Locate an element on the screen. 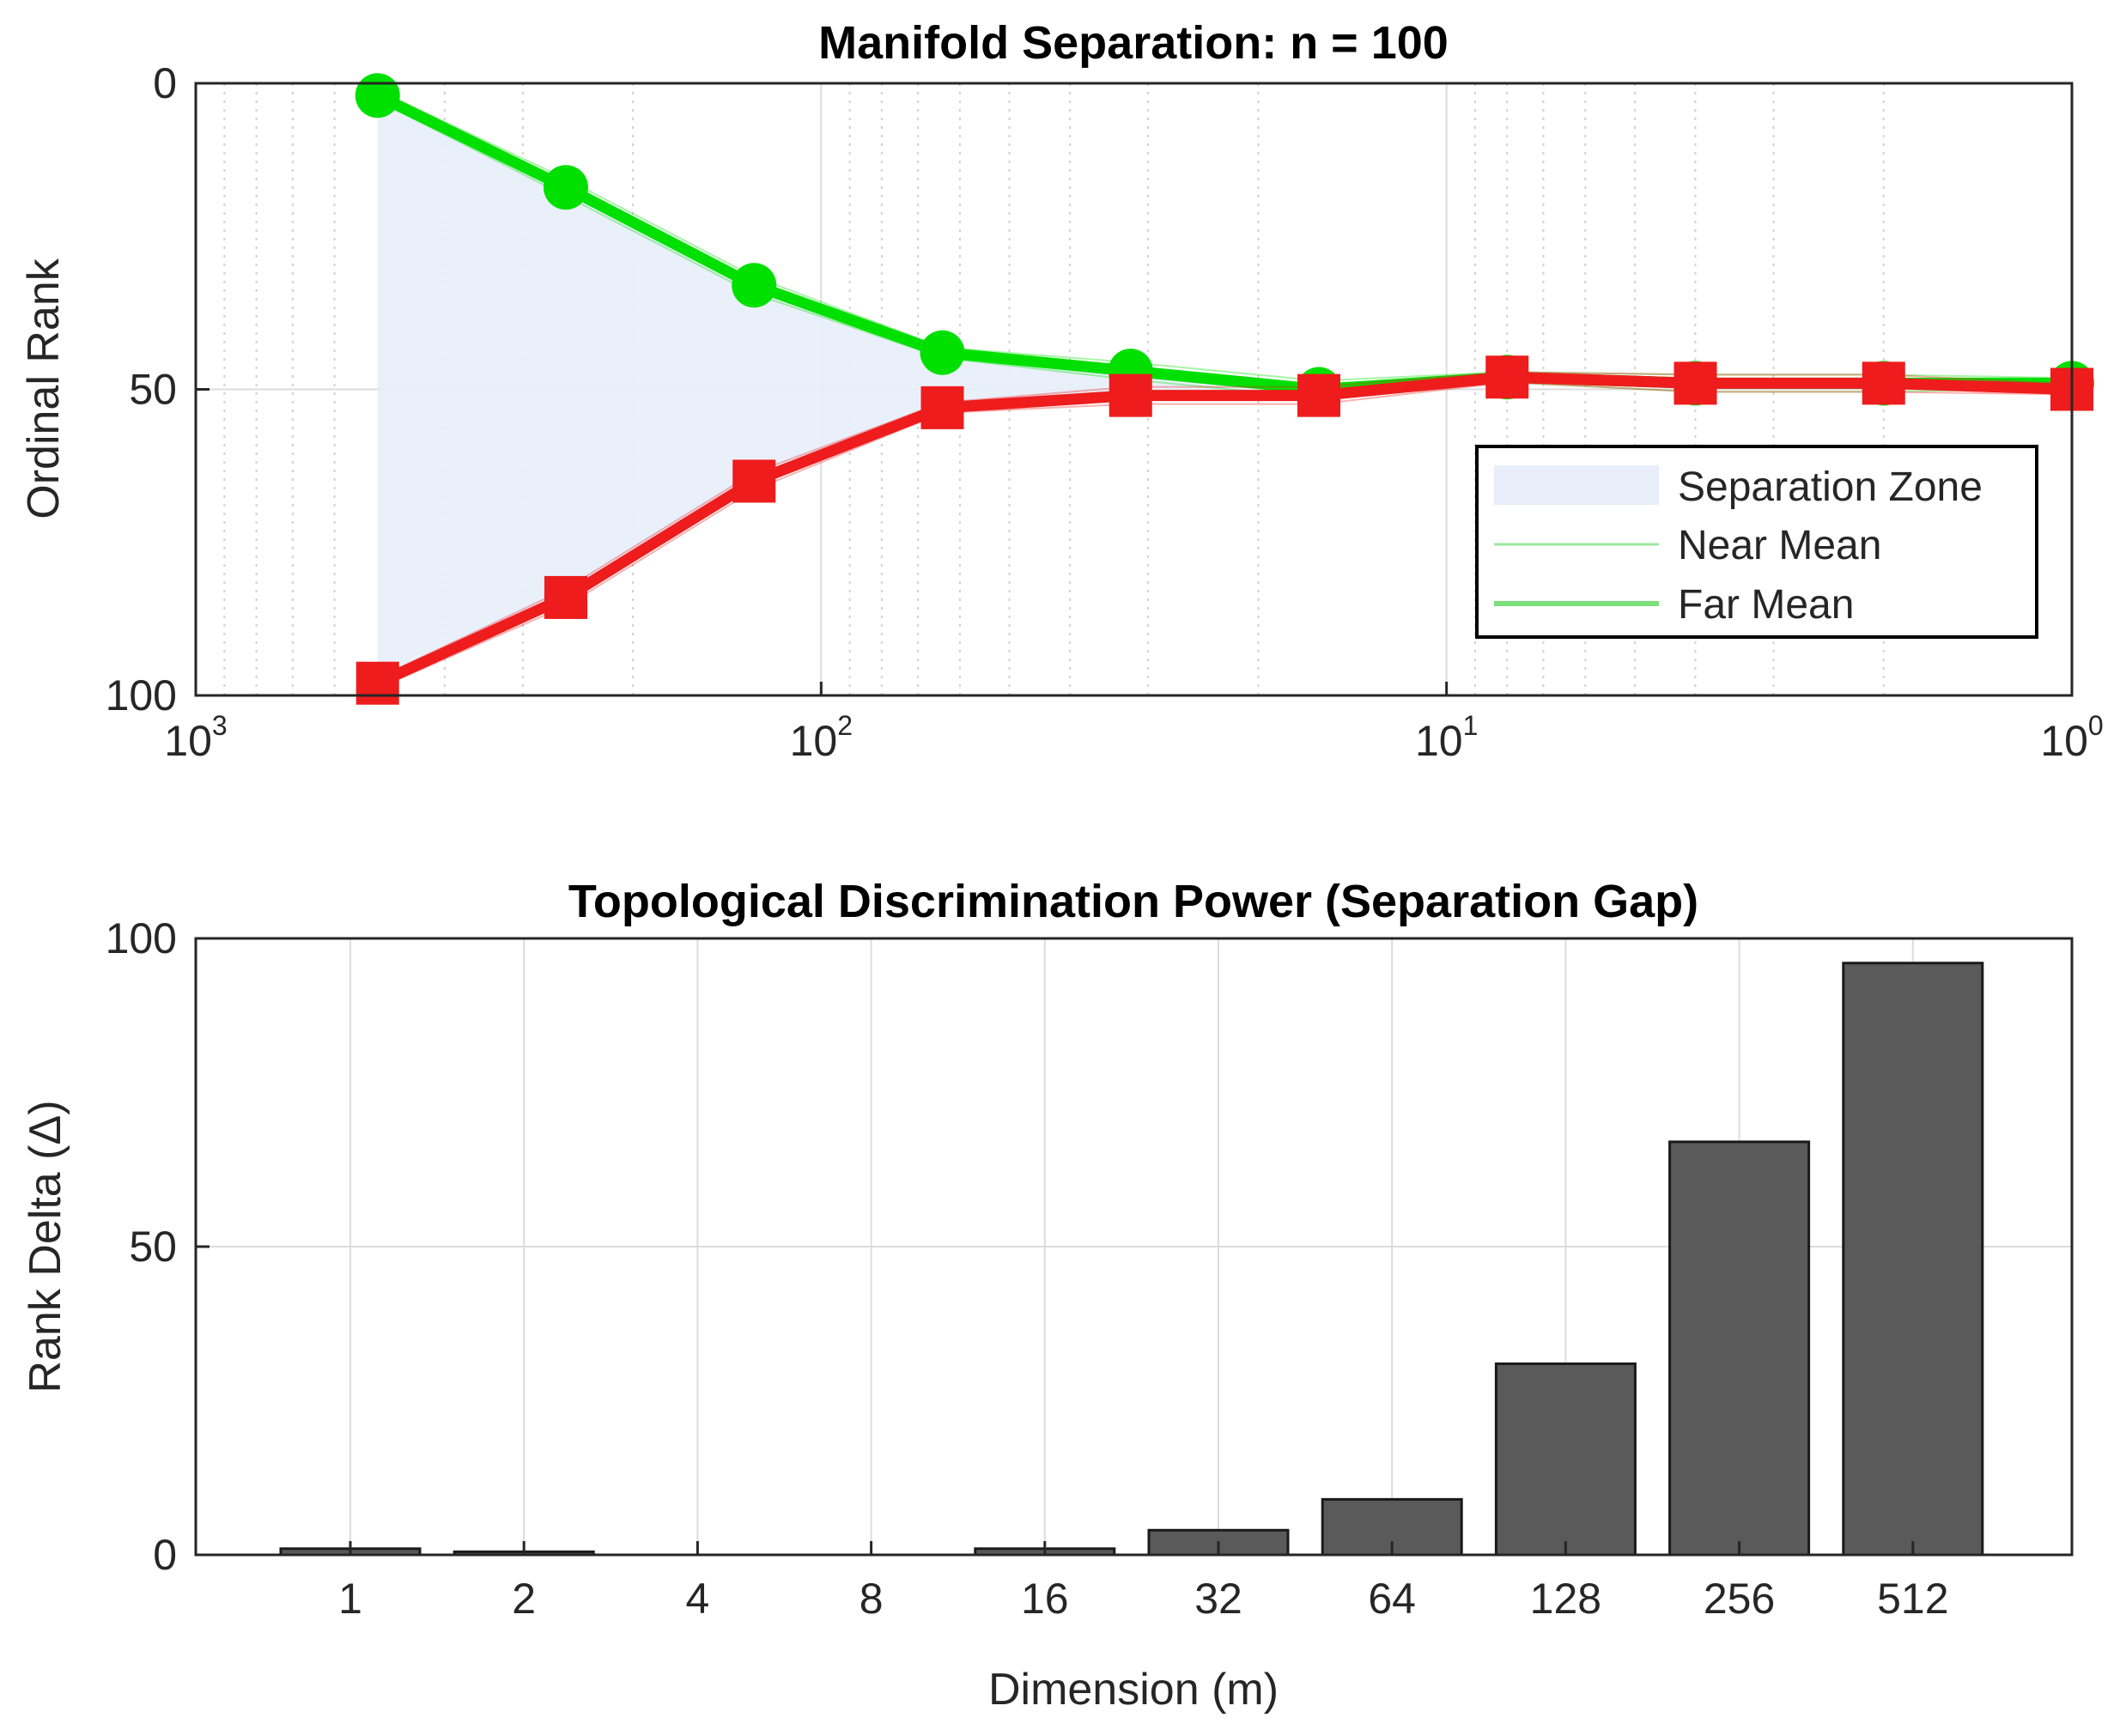 The height and width of the screenshot is (1736, 2126). legend: Separation Zone Near Mean Far Mean is located at coordinates (1756, 542).